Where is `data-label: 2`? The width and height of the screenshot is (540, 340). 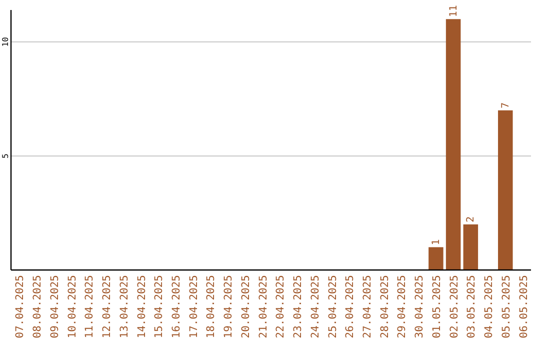
data-label: 2 is located at coordinates (471, 219).